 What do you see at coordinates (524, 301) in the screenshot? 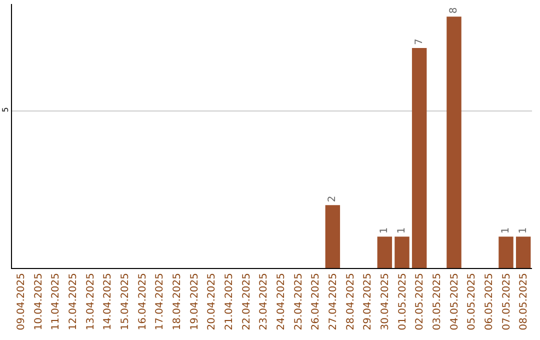
I see `x-tick-label: 08.05.2025` at bounding box center [524, 301].